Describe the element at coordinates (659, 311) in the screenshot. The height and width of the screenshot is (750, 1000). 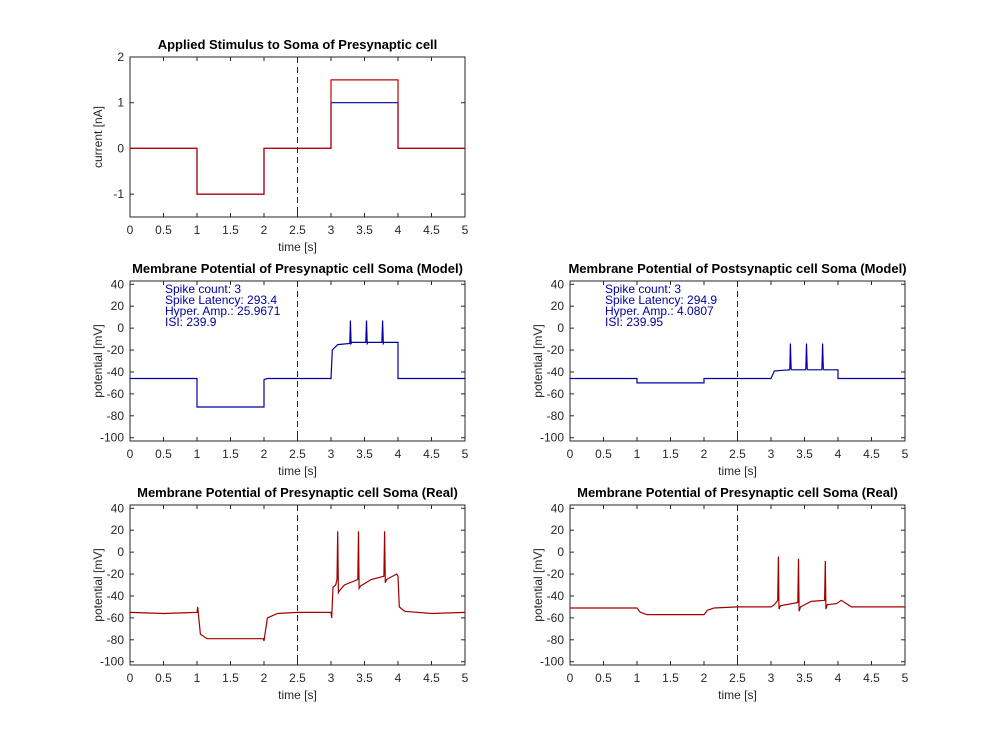
I see `annotation-text: Hyper. Amp.: 4.0807` at that location.